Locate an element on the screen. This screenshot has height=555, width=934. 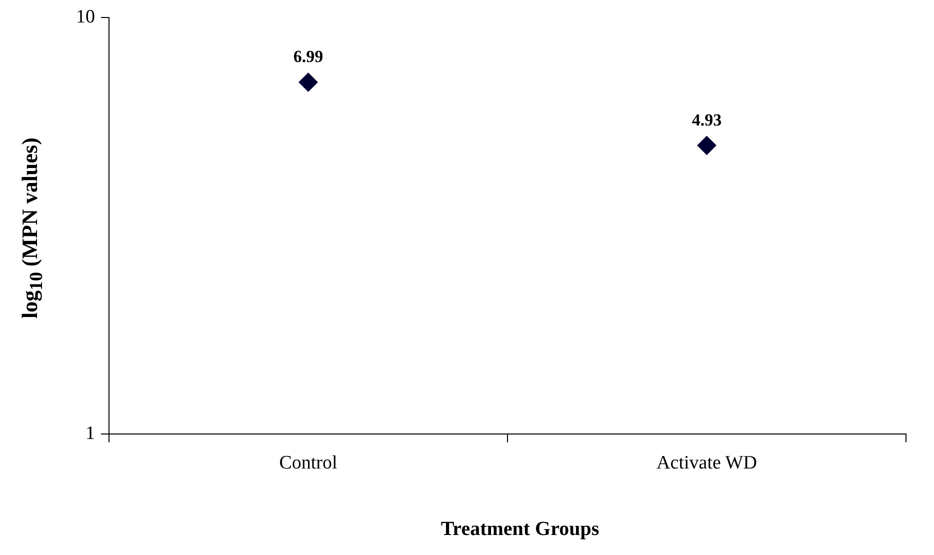
data-label: 6.99 is located at coordinates (308, 56).